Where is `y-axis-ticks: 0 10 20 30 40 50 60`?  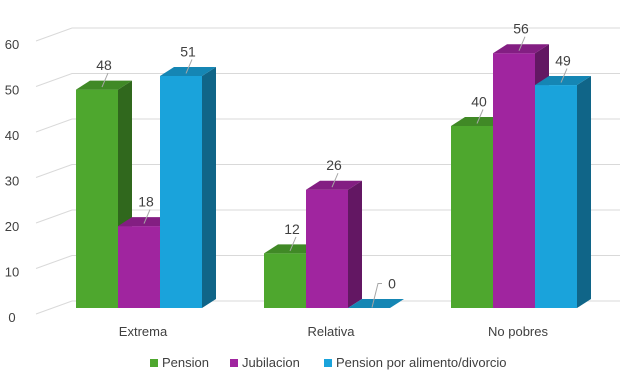 y-axis-ticks: 0 10 20 30 40 50 60 is located at coordinates (12, 181).